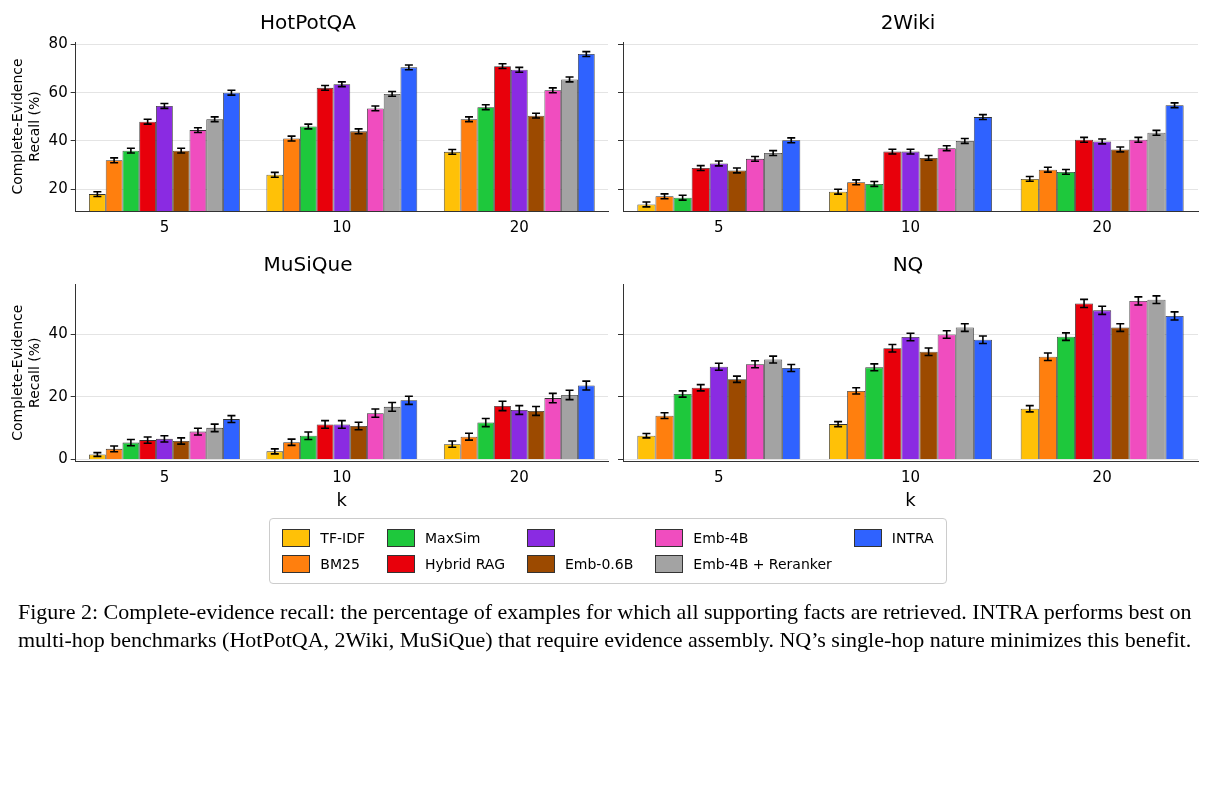 This screenshot has height=790, width=1219. What do you see at coordinates (308, 22) in the screenshot?
I see `chart-title: HotPotQA` at bounding box center [308, 22].